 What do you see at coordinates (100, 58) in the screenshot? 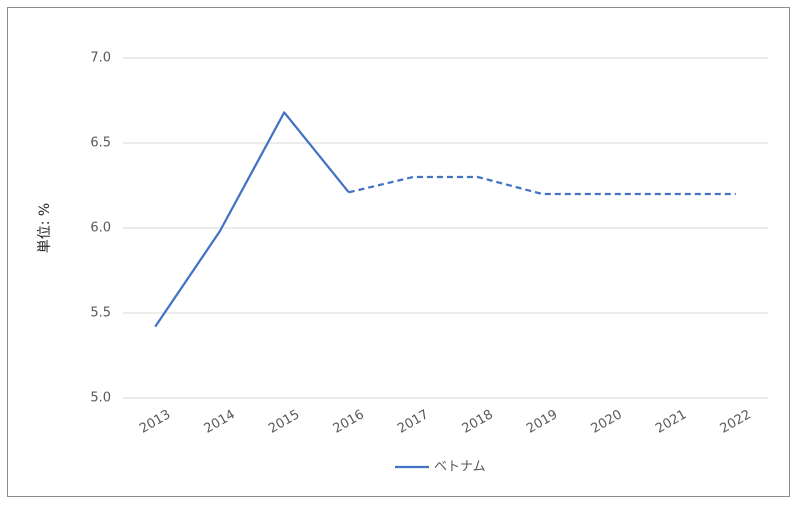
I see `y-tick-label: 7.0` at bounding box center [100, 58].